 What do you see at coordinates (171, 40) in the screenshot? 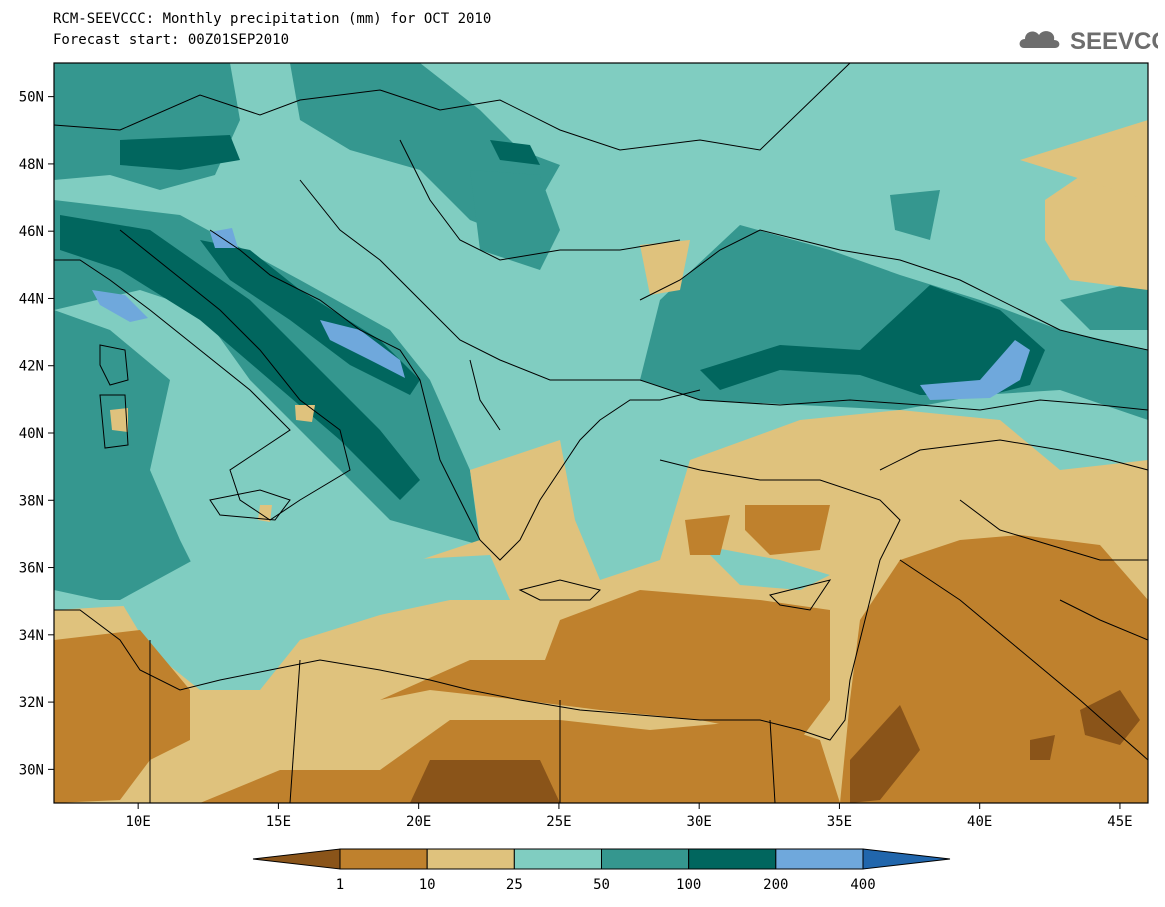
I see `forecast-start-subtitle: Forecast start: 00Z01SEP2010` at bounding box center [171, 40].